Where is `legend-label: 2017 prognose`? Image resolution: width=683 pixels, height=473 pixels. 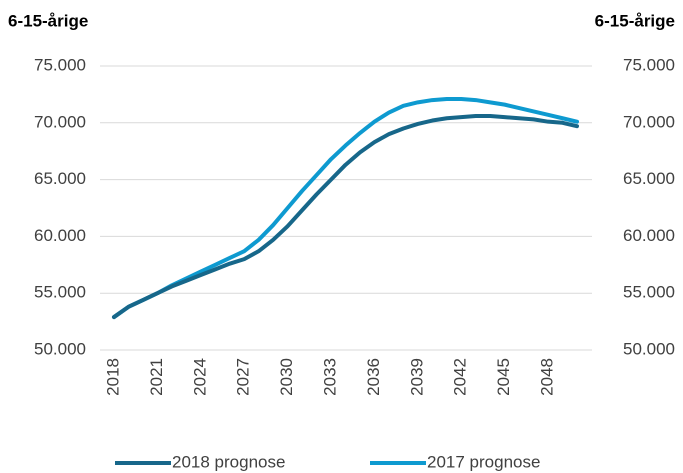 legend-label: 2017 prognose is located at coordinates (483, 461).